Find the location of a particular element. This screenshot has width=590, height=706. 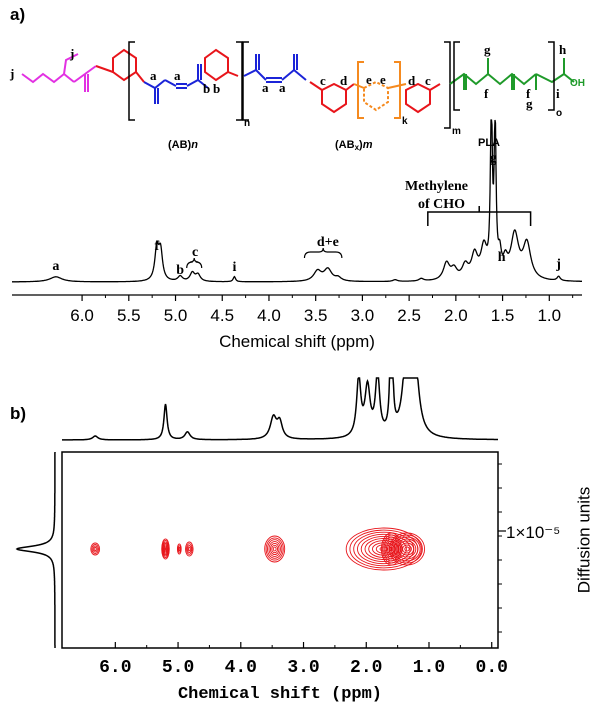

pla-chain is located at coordinates (512, 74).